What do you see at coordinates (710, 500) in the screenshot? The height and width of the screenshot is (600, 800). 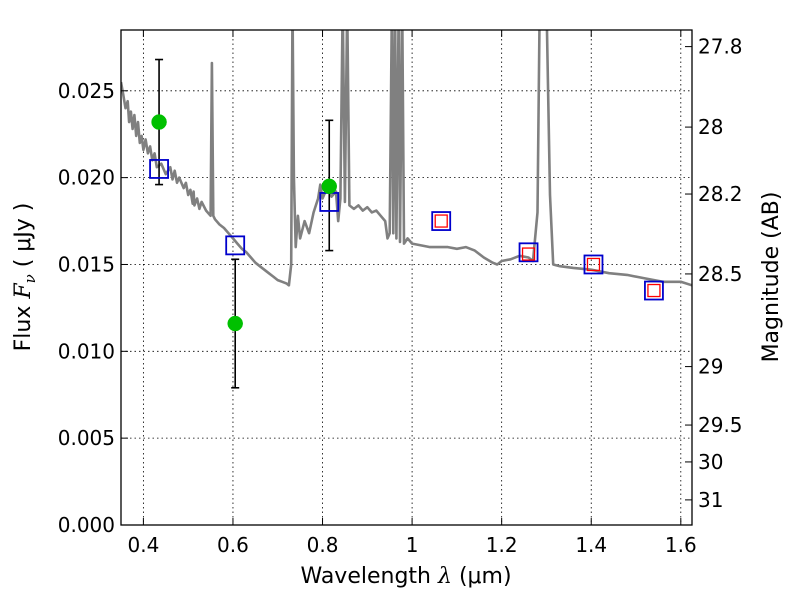 I see `right-tick-label: 31` at bounding box center [710, 500].